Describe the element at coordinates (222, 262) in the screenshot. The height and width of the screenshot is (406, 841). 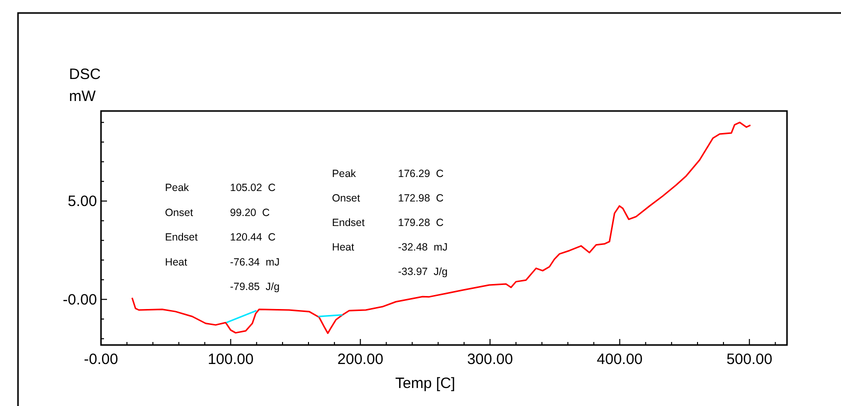
I see `text: Heat -76.34 mJ` at that location.